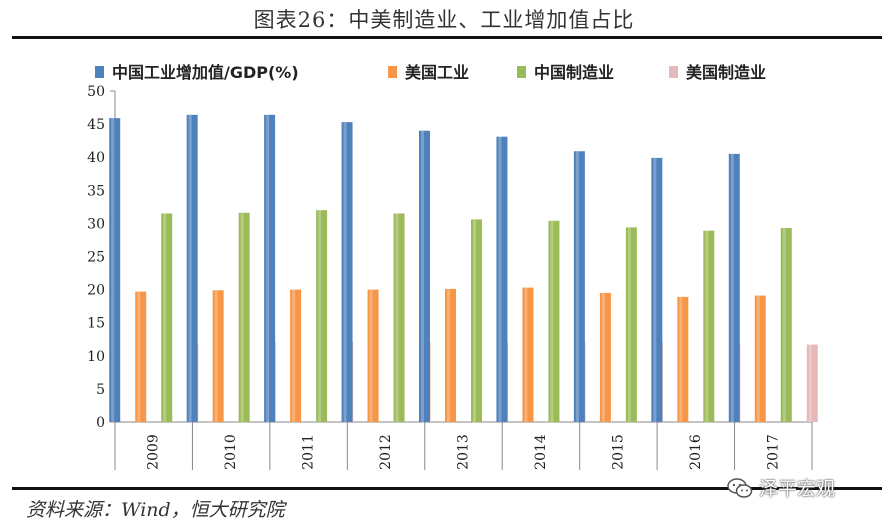 This screenshot has width=888, height=526. Describe the element at coordinates (205, 72) in the screenshot. I see `legend-label: 中国工业增加值/GDP(%)` at that location.